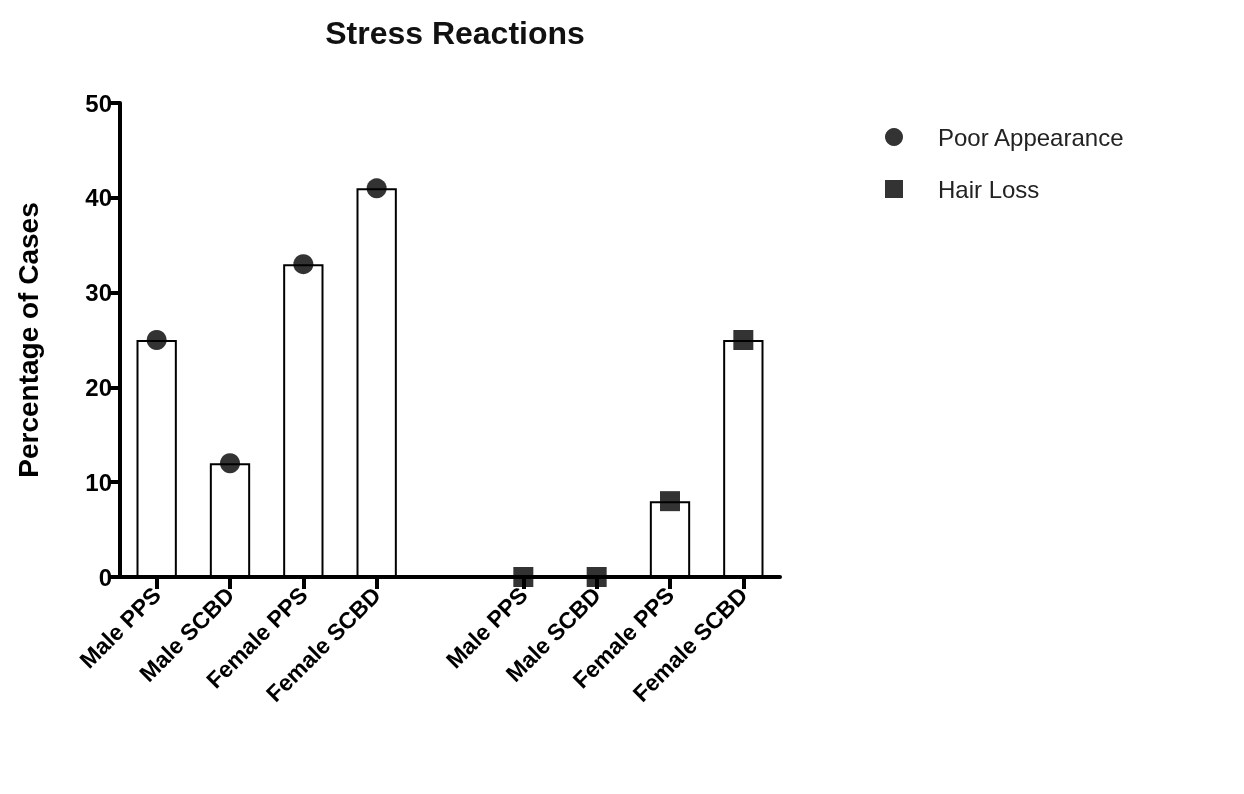 The image size is (1244, 794). Describe the element at coordinates (989, 189) in the screenshot. I see `legend-label: Hair Loss` at that location.